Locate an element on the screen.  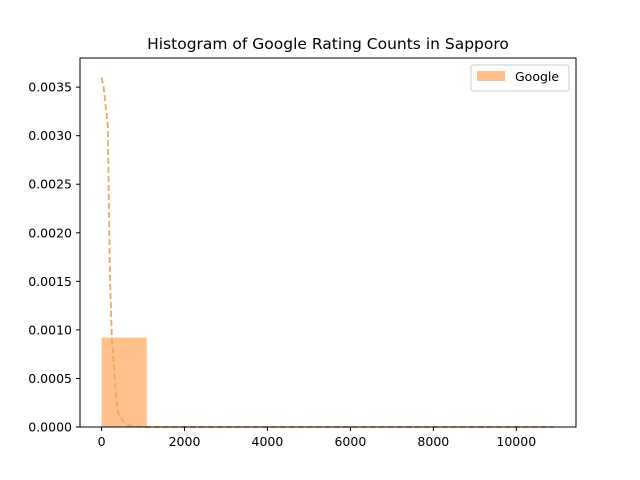
x-tick-label: 4000 is located at coordinates (268, 441).